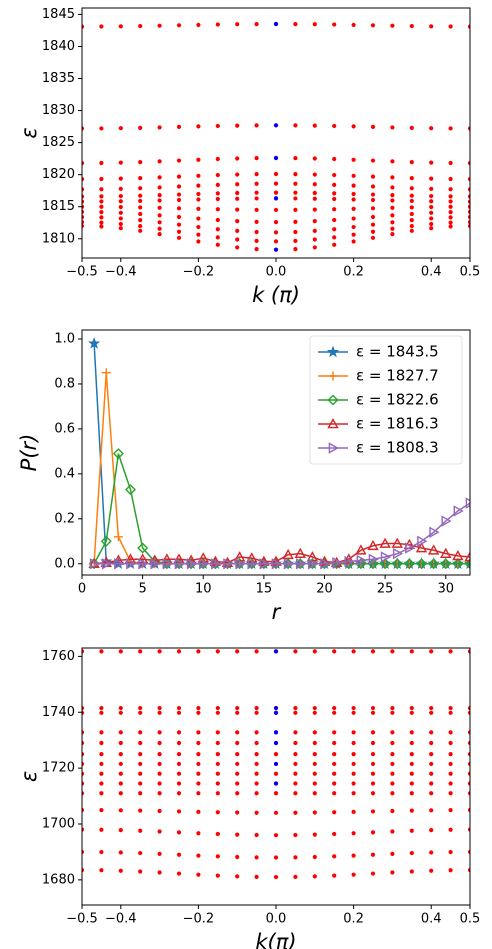  What do you see at coordinates (58, 712) in the screenshot?
I see `y-tick-label: 1740` at bounding box center [58, 712].